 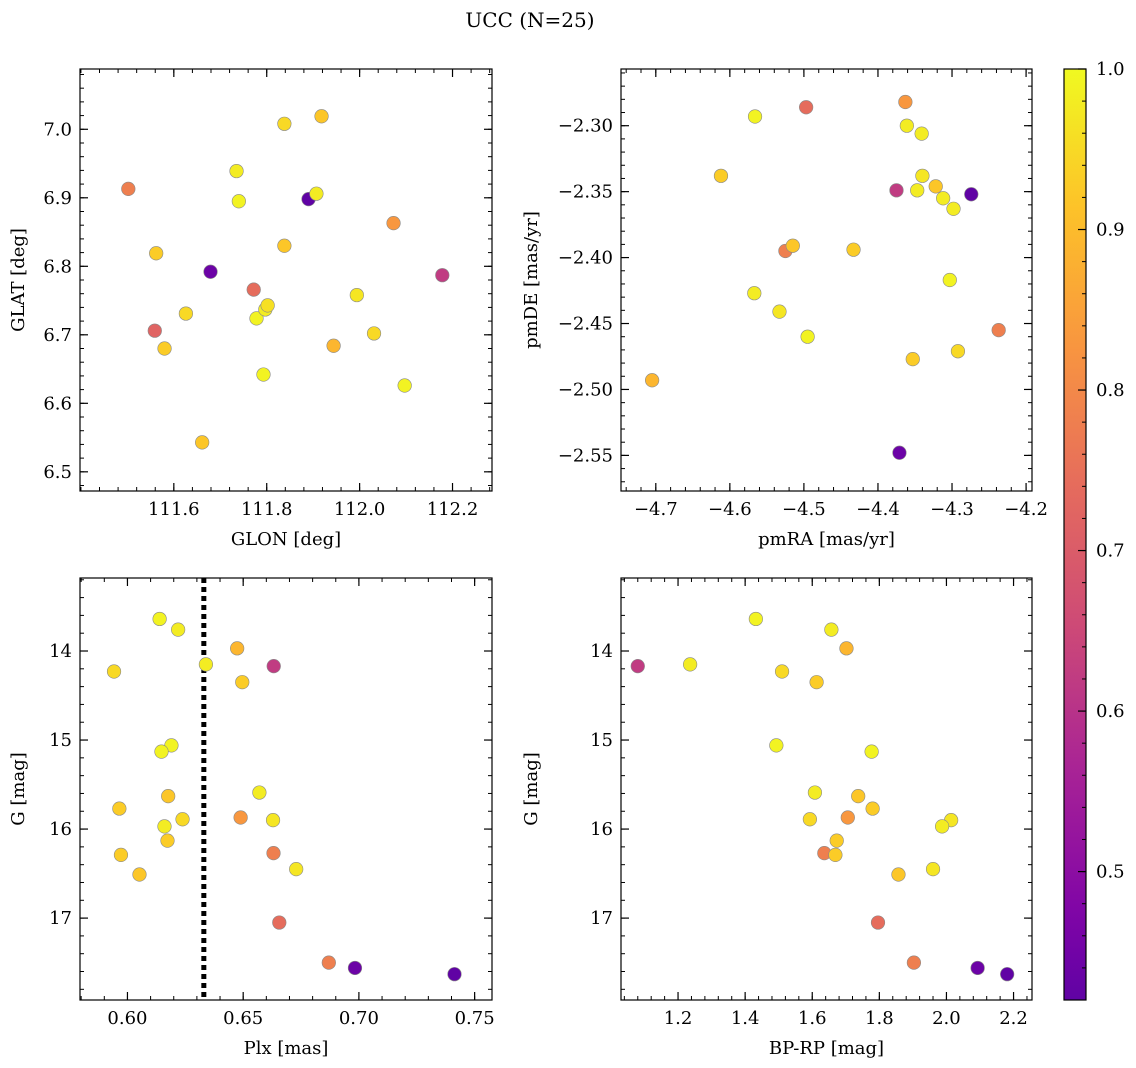 I want to click on x-tick-label: −4.4, so click(x=878, y=509).